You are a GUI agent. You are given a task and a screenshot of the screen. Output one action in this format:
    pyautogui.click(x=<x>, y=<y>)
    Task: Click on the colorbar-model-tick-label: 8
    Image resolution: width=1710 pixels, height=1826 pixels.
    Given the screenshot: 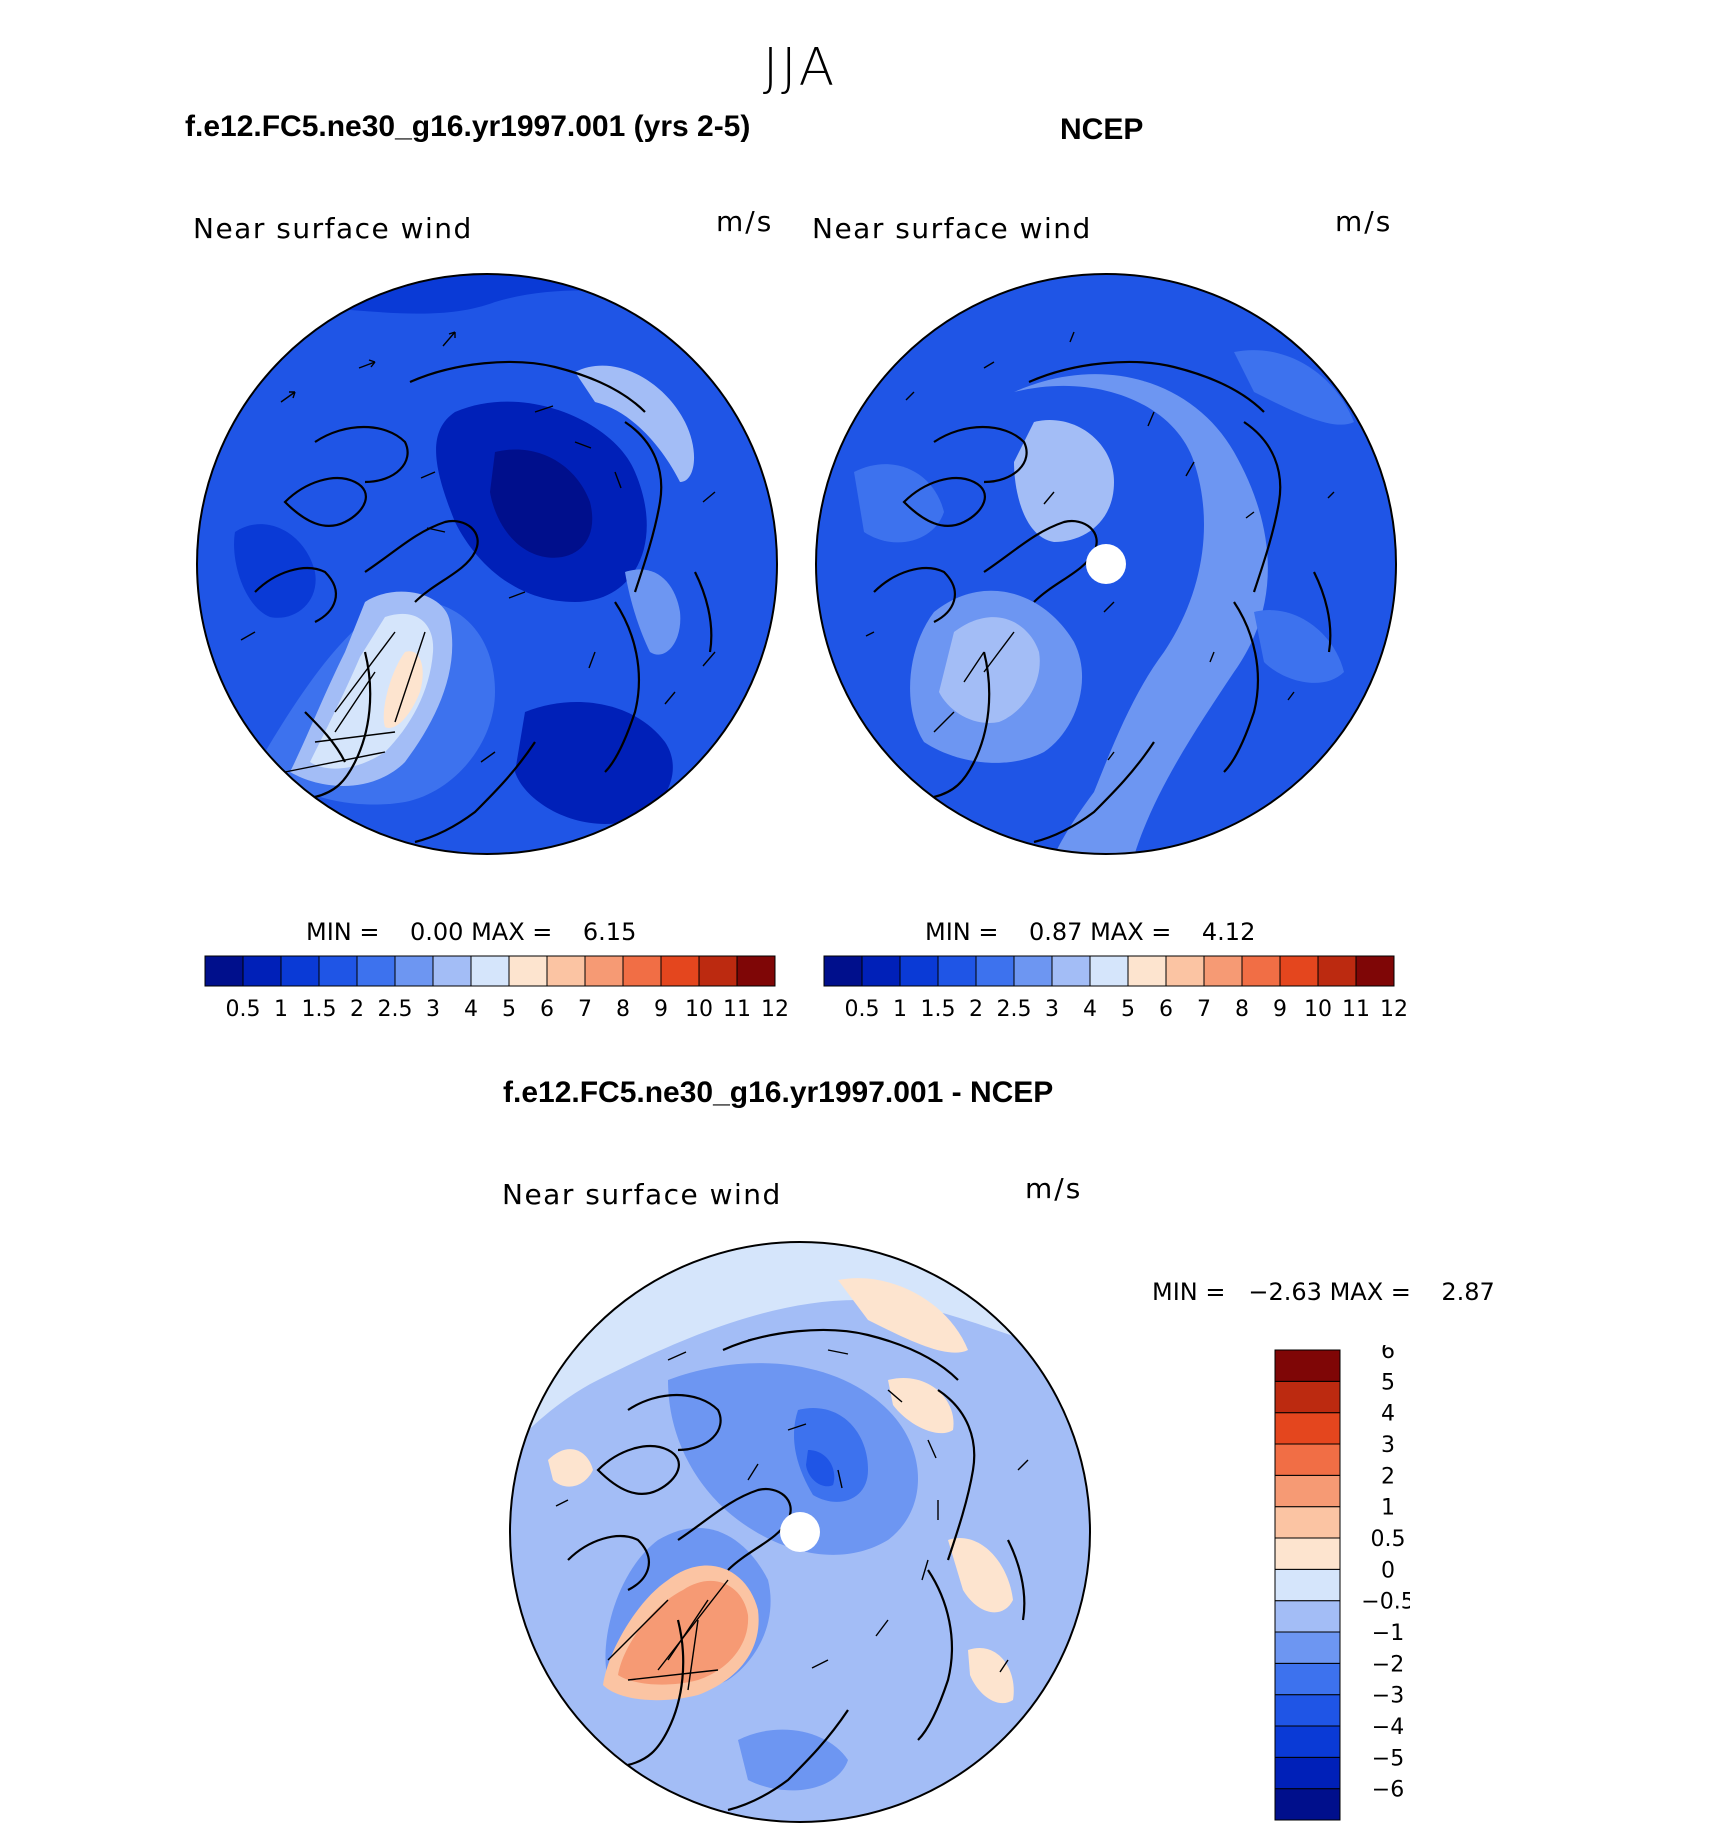 What is the action you would take?
    pyautogui.click(x=623, y=1009)
    